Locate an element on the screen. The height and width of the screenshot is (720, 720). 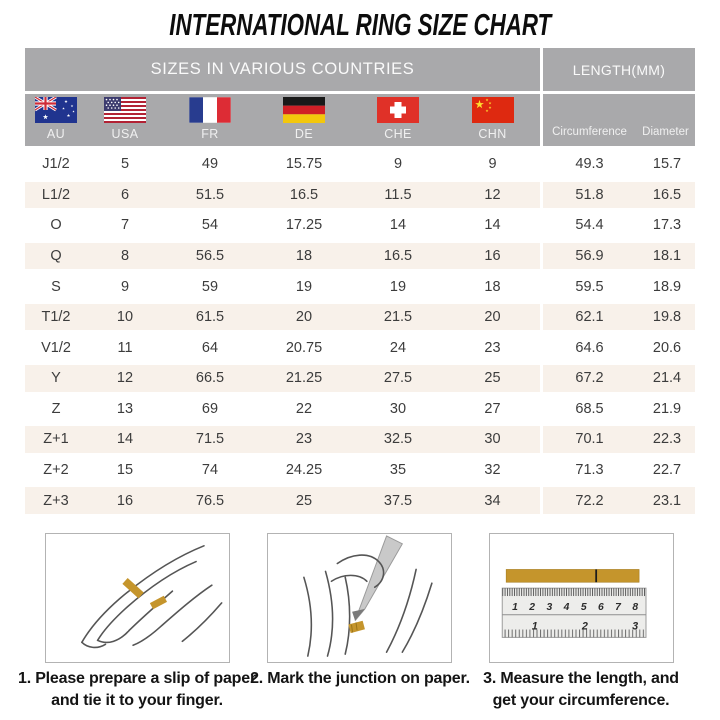
length-subheaders: Circumference Diameter is located at coordinates (619, 120).